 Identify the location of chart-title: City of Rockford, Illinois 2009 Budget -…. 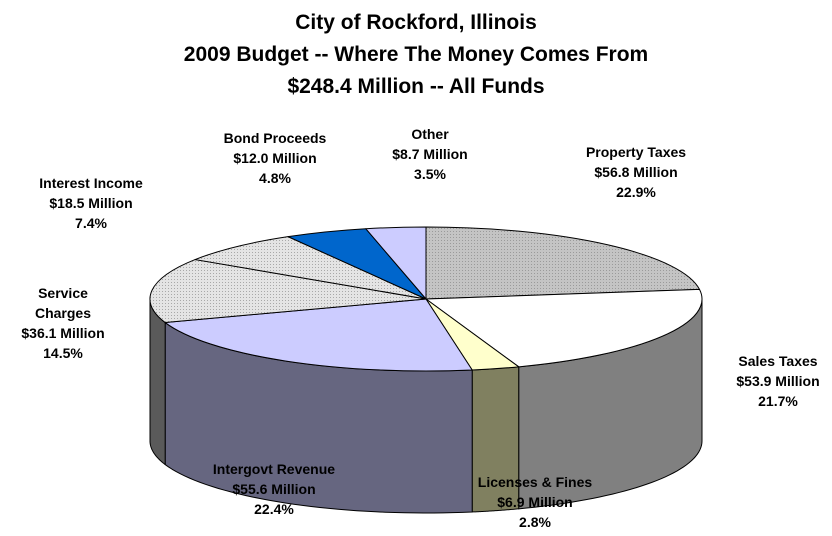
(416, 54).